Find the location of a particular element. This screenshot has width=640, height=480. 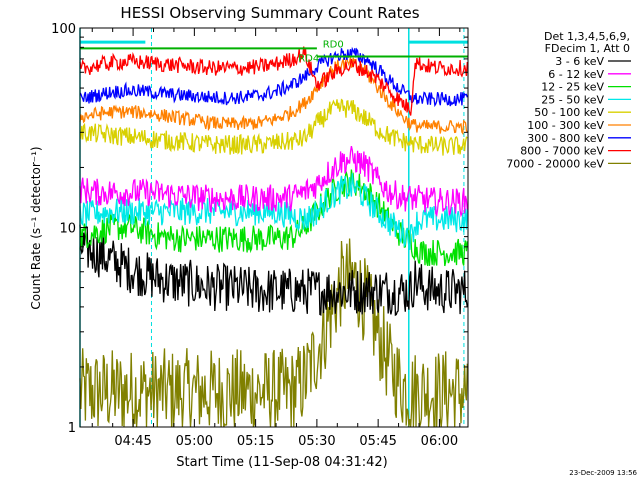

legend-label-7: 300 - 800 keV is located at coordinates (565, 138).